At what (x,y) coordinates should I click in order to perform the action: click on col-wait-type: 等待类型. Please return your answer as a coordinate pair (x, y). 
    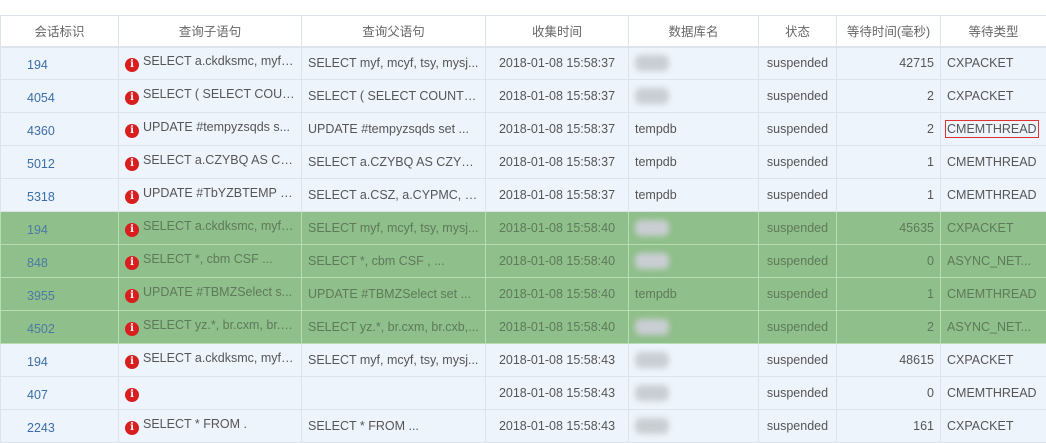
    Looking at the image, I should click on (993, 31).